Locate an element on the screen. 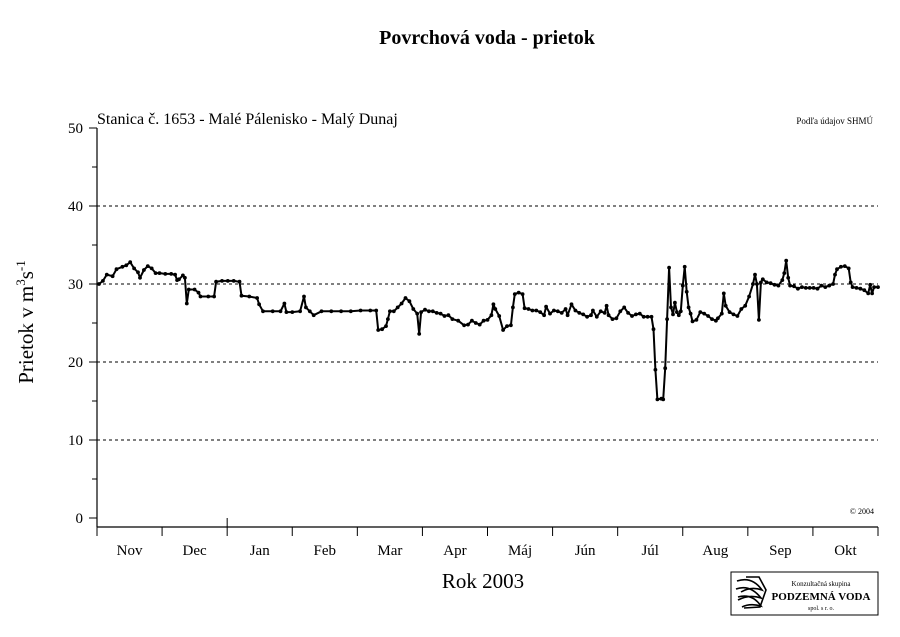 This screenshot has height=637, width=900. source-note: Podľa údajov SHMÚ is located at coordinates (834, 121).